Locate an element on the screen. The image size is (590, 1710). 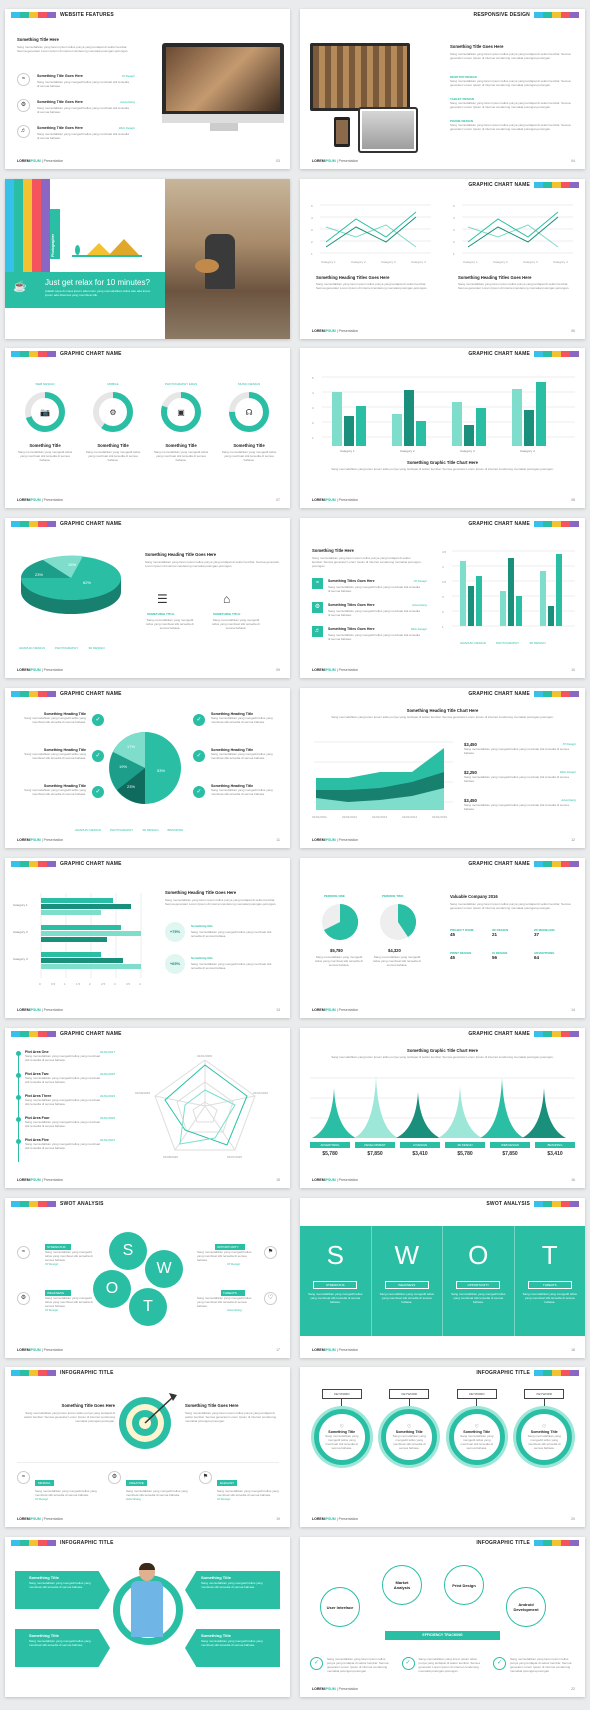
peak-label: WEB DESIGN is located at coordinates (510, 1145).